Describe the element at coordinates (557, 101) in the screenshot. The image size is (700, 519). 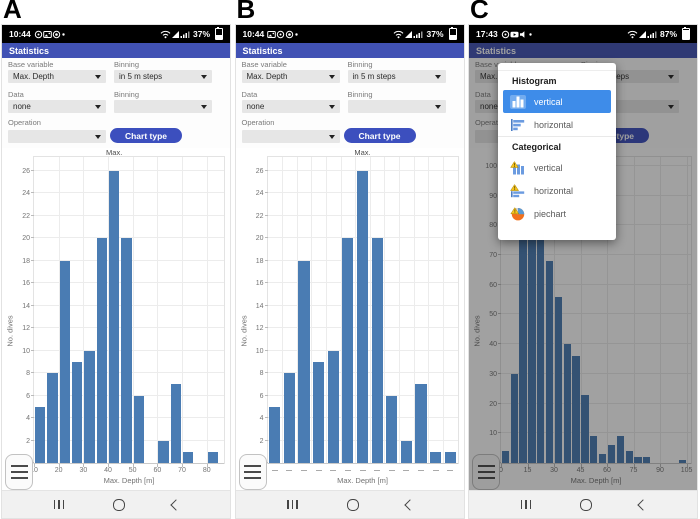
I see `popup-item-histogram-vertical: vertical` at that location.